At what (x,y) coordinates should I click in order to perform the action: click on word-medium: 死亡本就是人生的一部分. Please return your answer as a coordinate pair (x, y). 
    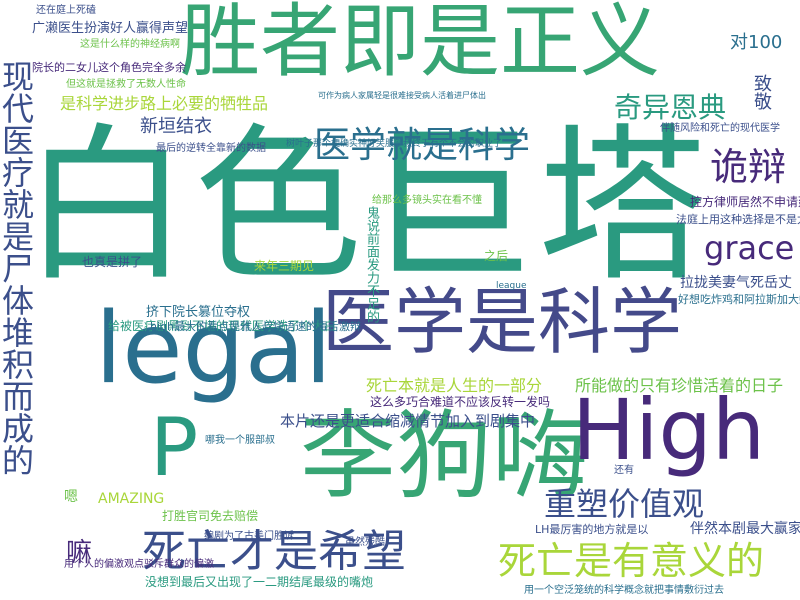
    Looking at the image, I should click on (454, 385).